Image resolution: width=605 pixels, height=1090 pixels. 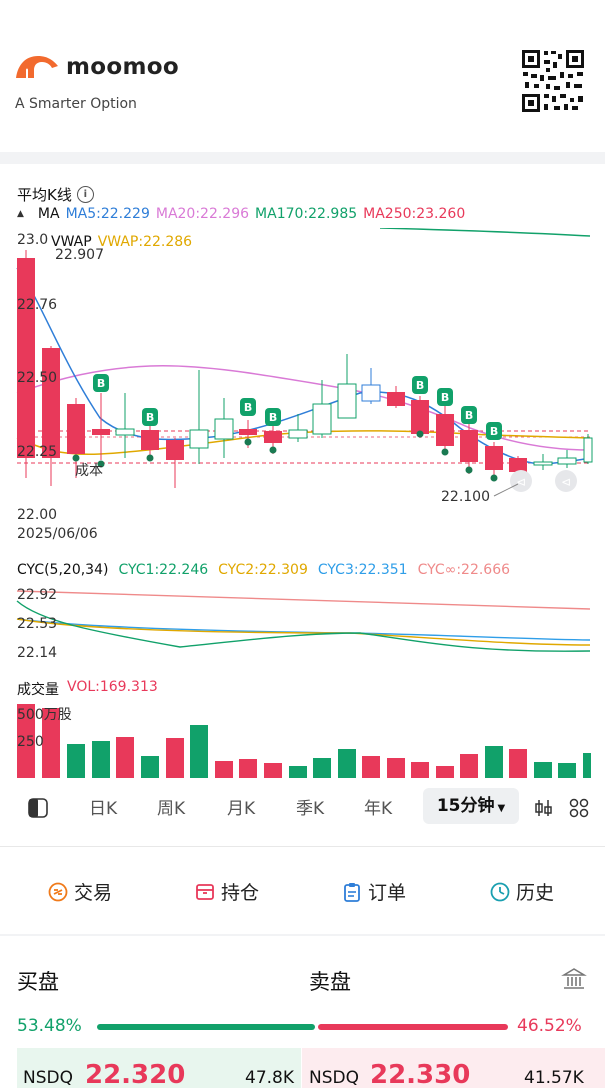 I want to click on cyc-chart, so click(x=302, y=627).